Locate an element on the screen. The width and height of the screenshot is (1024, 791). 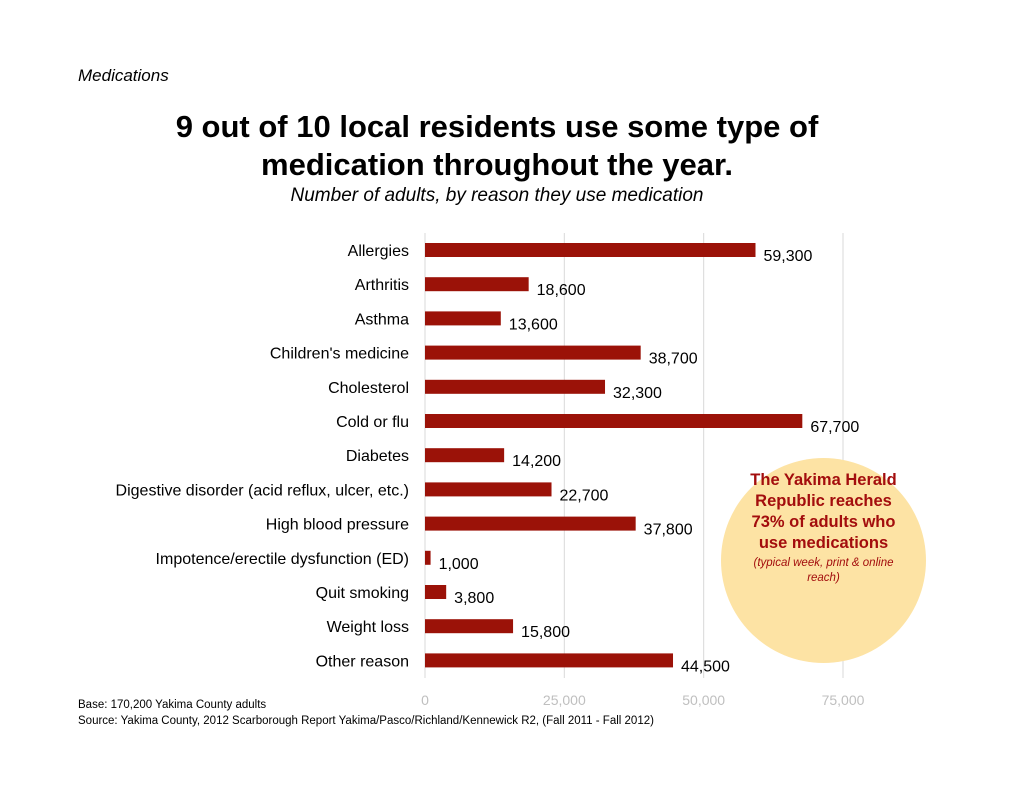
category-label: High blood pressure is located at coordinates (337, 525).